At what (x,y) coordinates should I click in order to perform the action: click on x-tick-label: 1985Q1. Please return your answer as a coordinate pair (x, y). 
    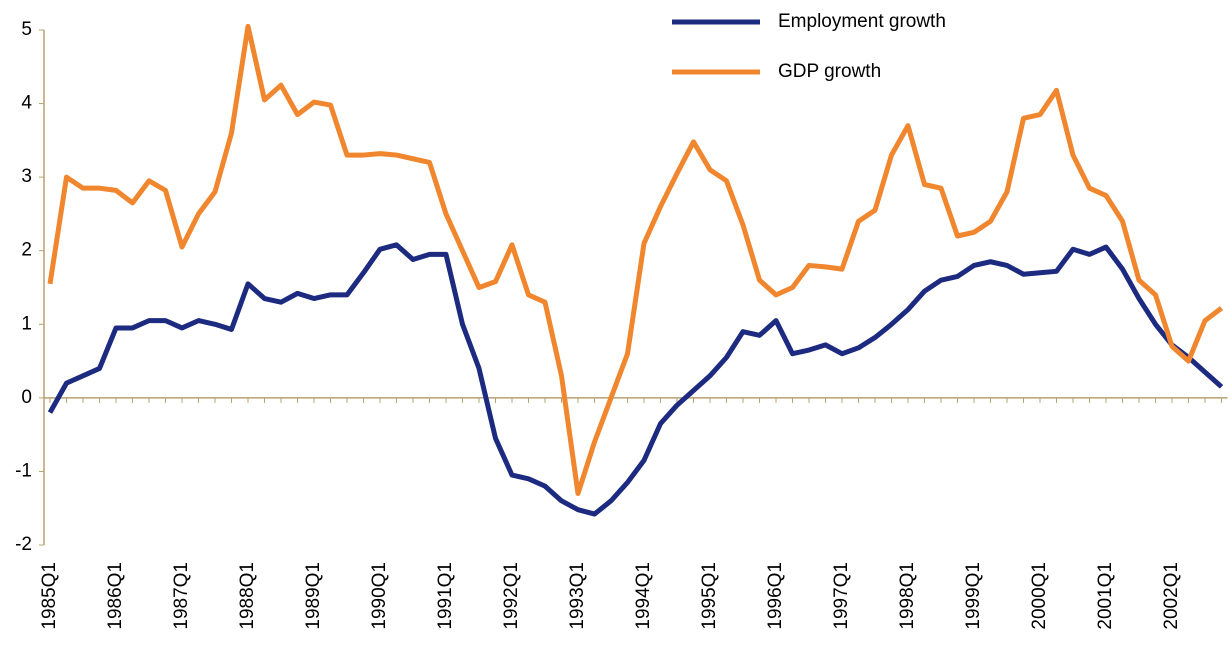
    Looking at the image, I should click on (49, 596).